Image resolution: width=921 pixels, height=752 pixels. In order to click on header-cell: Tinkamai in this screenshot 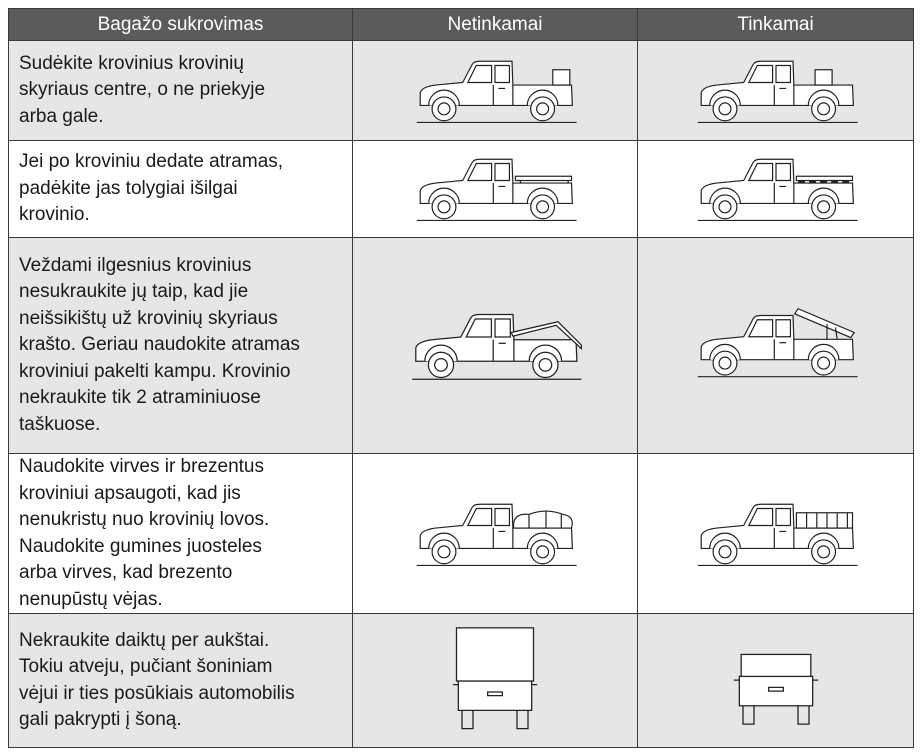, I will do `click(775, 24)`.